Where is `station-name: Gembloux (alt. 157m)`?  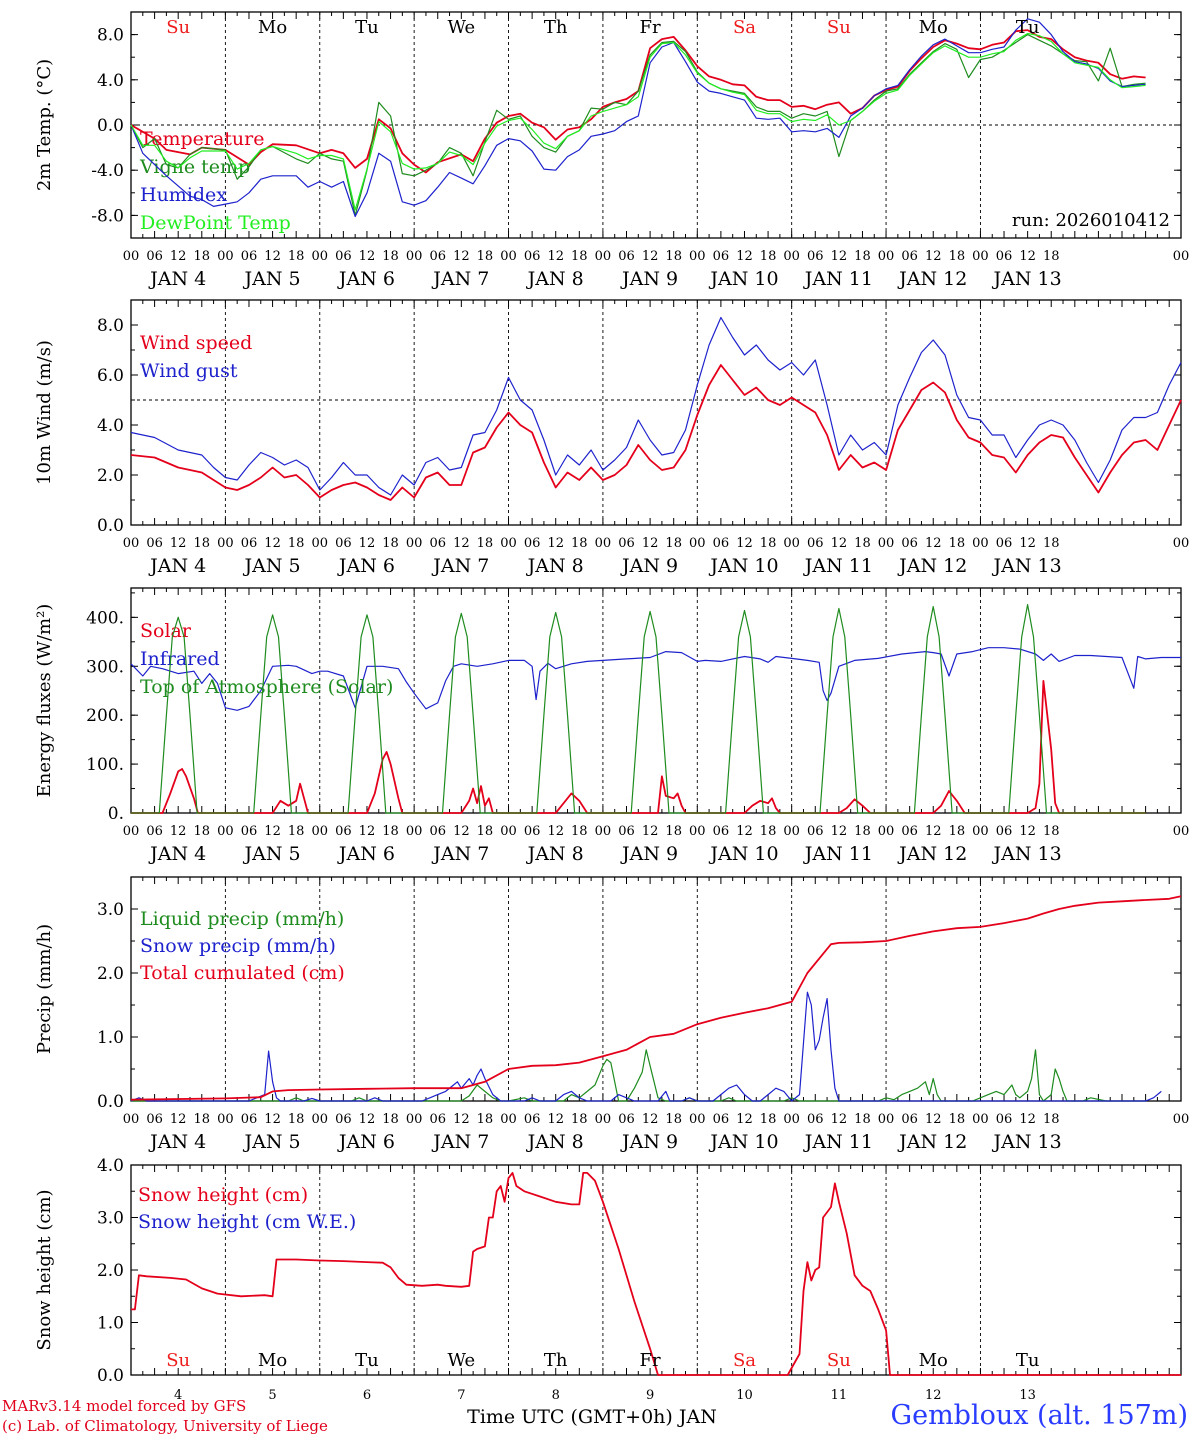
station-name: Gembloux (alt. 157m) is located at coordinates (1039, 1415).